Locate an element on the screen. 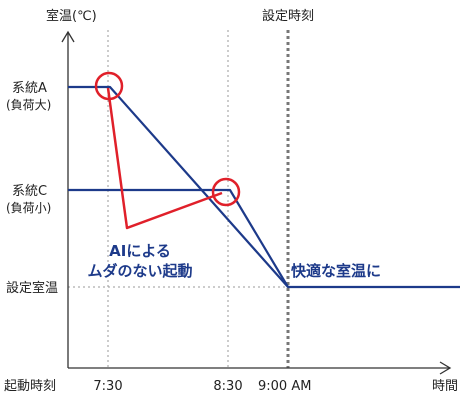 This screenshot has width=467, height=394. x-axis-arrow is located at coordinates (445, 368).